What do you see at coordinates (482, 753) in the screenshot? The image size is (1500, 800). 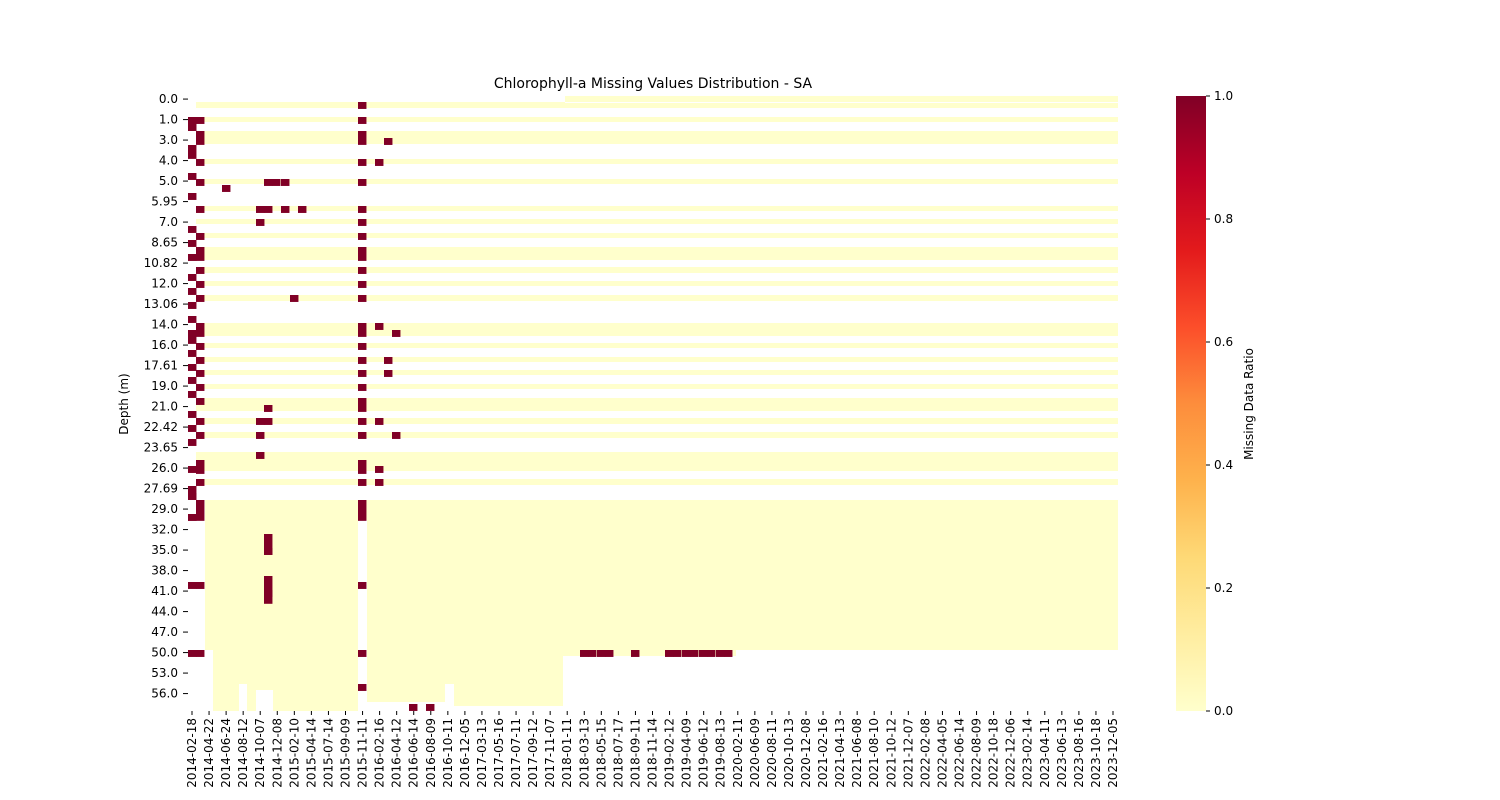 I see `x-tick-label: 2017-03-13` at bounding box center [482, 753].